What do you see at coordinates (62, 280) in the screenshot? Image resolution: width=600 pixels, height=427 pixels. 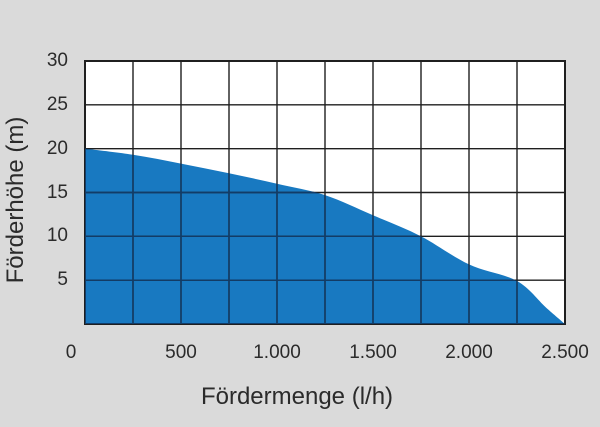 I see `y-tick-label: 5` at bounding box center [62, 280].